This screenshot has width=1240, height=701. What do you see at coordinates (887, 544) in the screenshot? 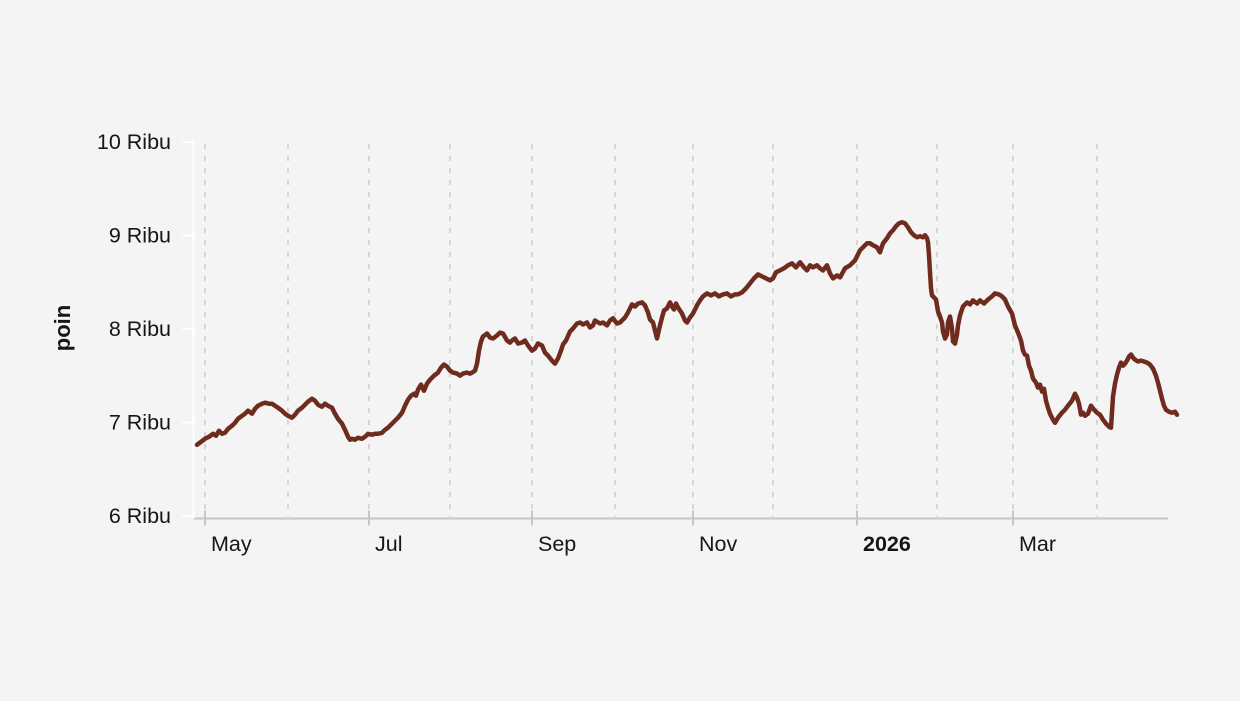
I see `x-axis-label: 2026` at bounding box center [887, 544].